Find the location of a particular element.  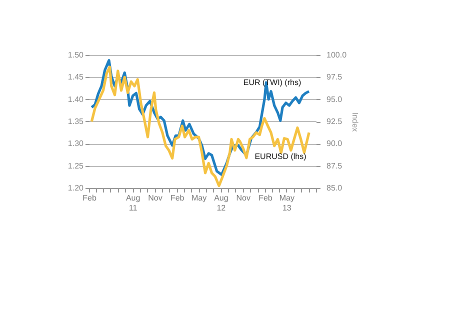

y2-tick-label: 92.5 is located at coordinates (334, 121).